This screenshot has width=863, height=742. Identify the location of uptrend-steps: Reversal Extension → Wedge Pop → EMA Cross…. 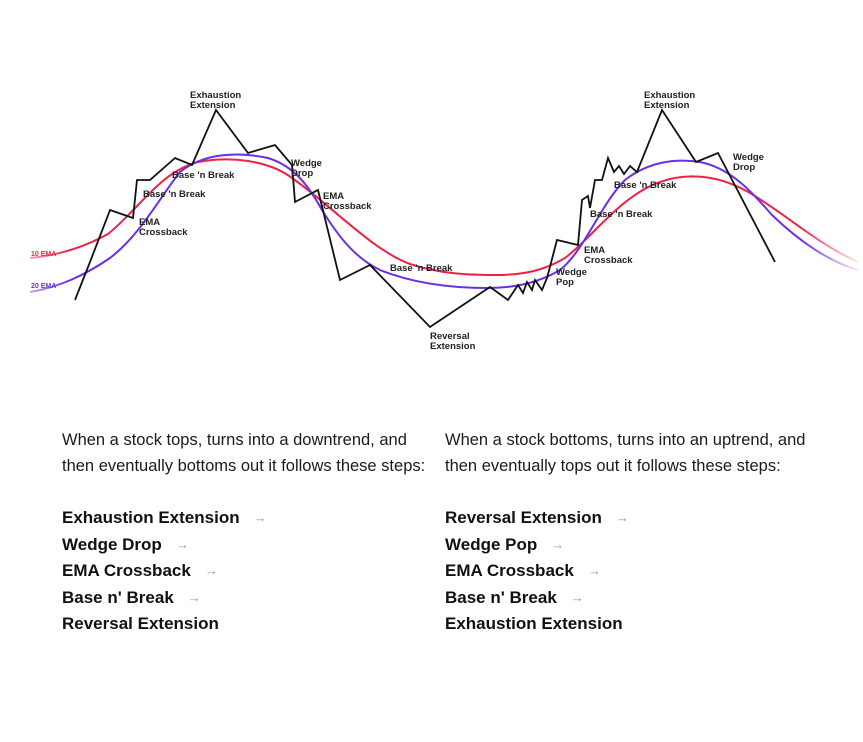
(630, 571).